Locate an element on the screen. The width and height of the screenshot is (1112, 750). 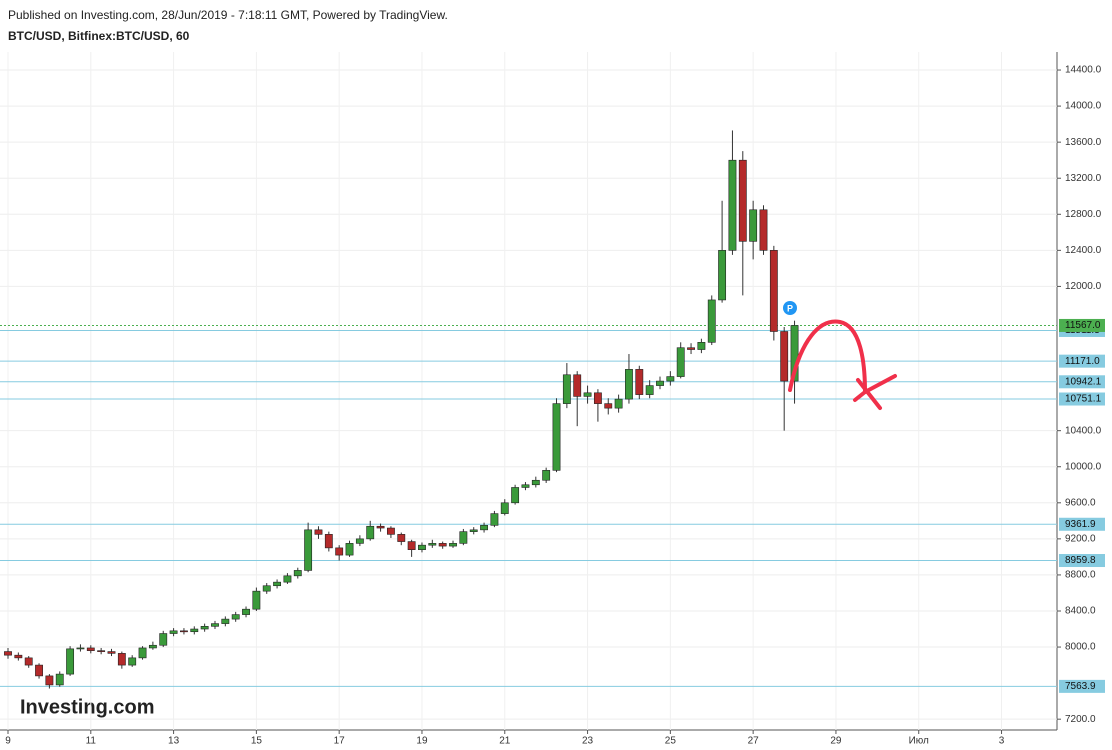
y-tick-label: 14400.0 is located at coordinates (1083, 70).